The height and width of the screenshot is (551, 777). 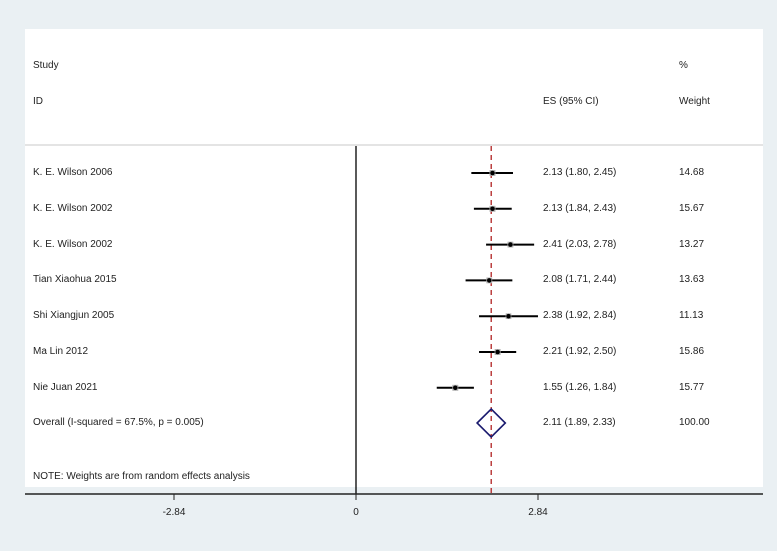 What do you see at coordinates (691, 315) in the screenshot?
I see `study-weight: 11.13` at bounding box center [691, 315].